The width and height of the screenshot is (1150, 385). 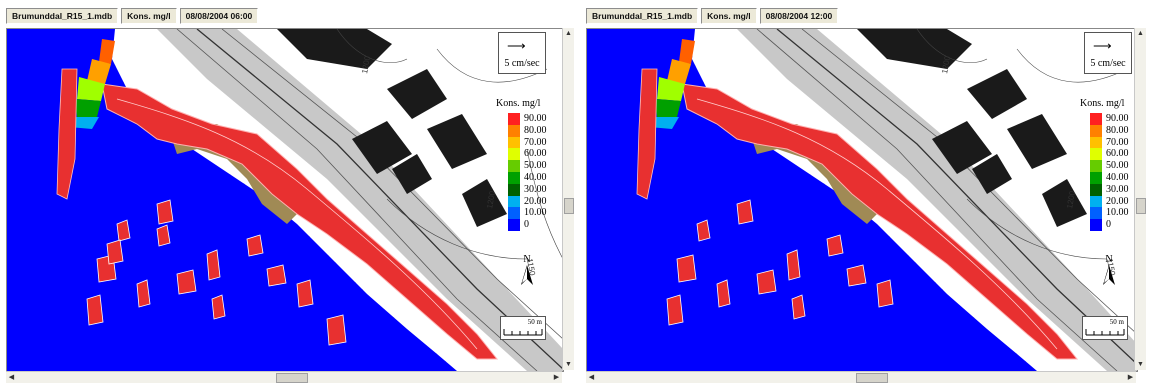 I want to click on inlet-cells, so click(x=92, y=84).